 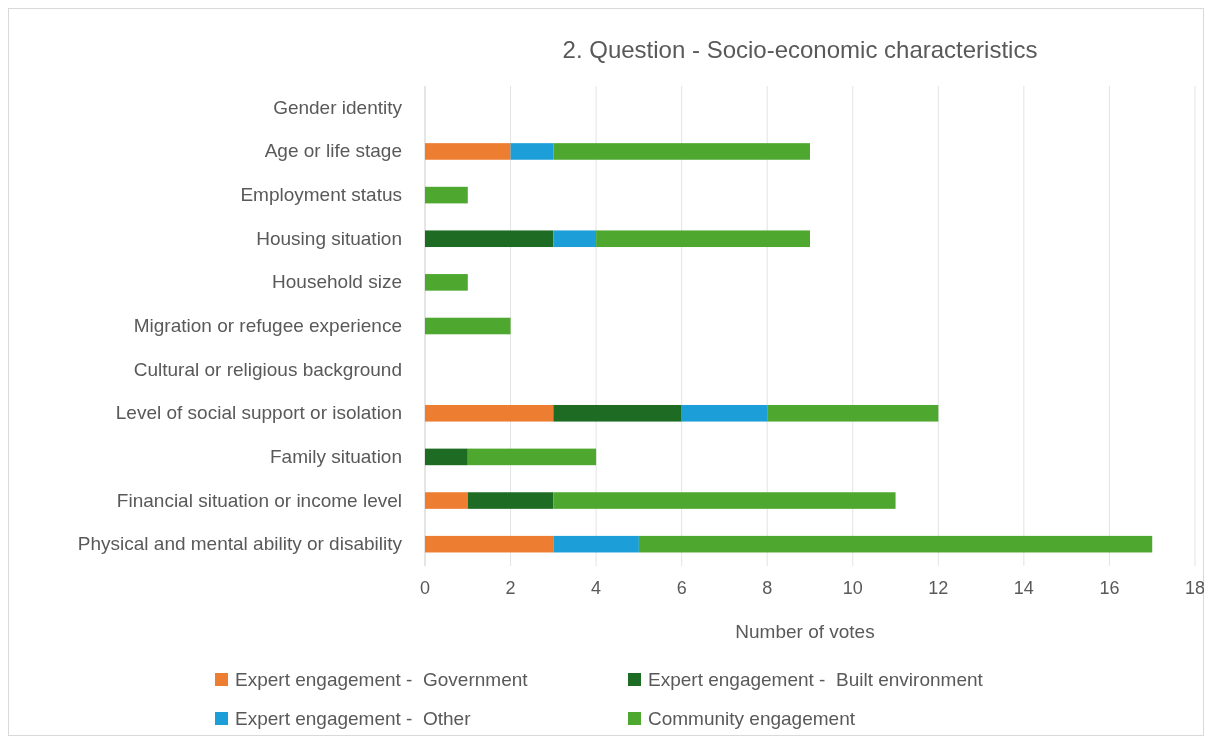 What do you see at coordinates (767, 588) in the screenshot?
I see `x-tick-label: 8` at bounding box center [767, 588].